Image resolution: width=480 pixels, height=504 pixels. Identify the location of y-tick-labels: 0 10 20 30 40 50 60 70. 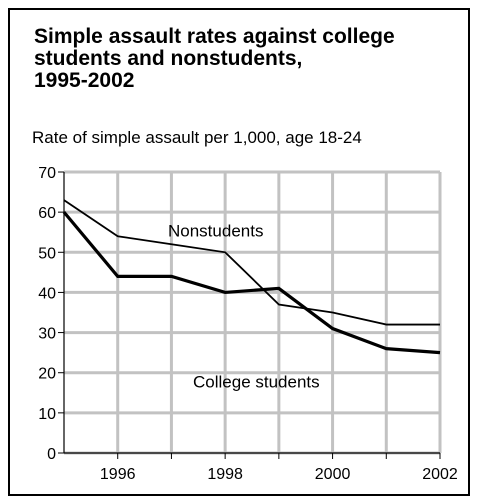
(47, 314).